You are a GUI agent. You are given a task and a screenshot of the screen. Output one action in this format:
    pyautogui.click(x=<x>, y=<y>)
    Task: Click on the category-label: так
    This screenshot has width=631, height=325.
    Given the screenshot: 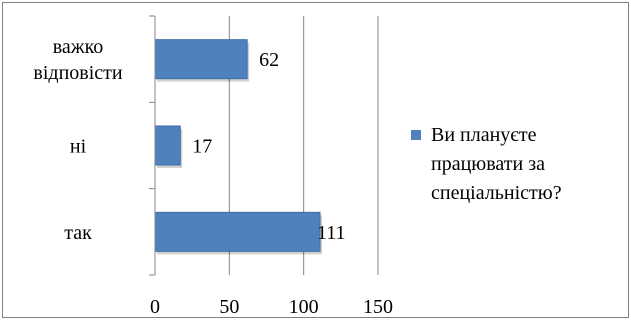 What is the action you would take?
    pyautogui.click(x=78, y=233)
    